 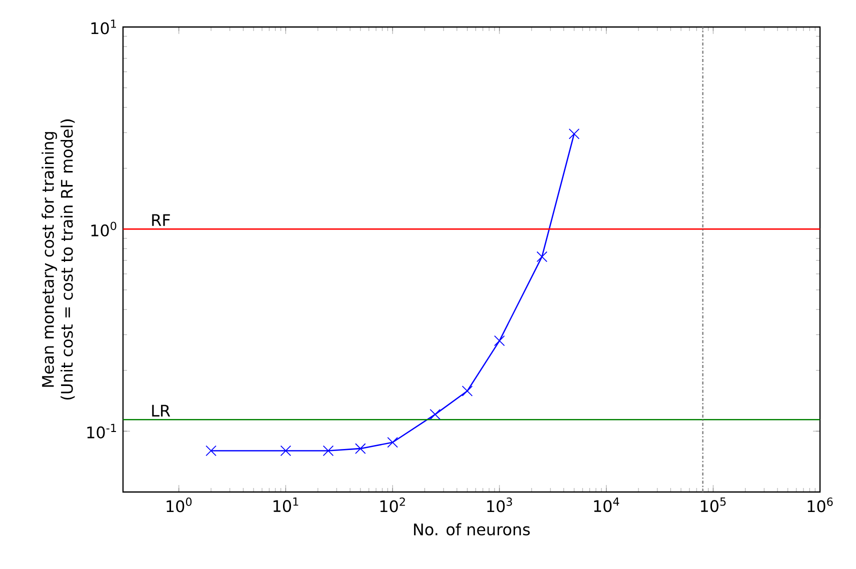 I want to click on x-tick-label: 10$^{2}$, so click(x=392, y=505).